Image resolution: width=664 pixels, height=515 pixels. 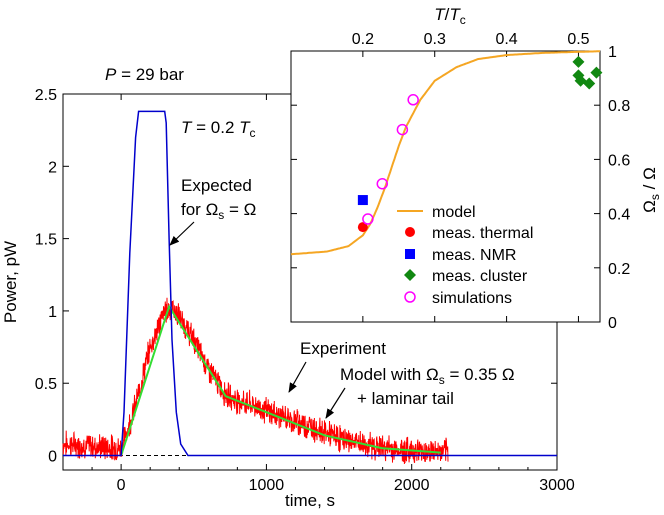 I want to click on inset-x-tick-label: 0.4, so click(x=506, y=39).